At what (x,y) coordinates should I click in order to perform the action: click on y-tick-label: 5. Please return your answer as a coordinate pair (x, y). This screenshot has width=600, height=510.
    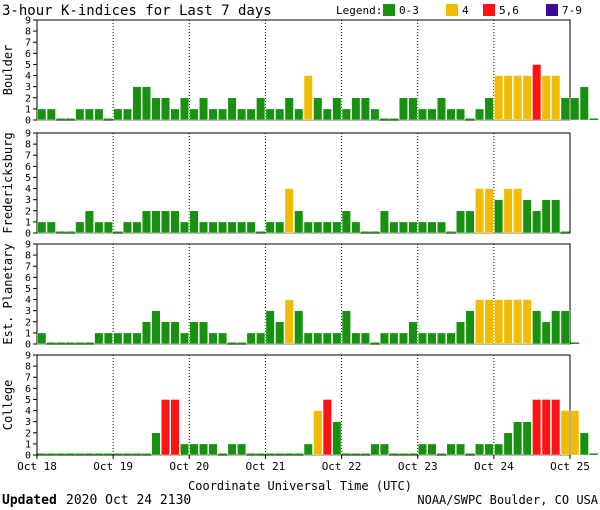
    Looking at the image, I should click on (28, 400).